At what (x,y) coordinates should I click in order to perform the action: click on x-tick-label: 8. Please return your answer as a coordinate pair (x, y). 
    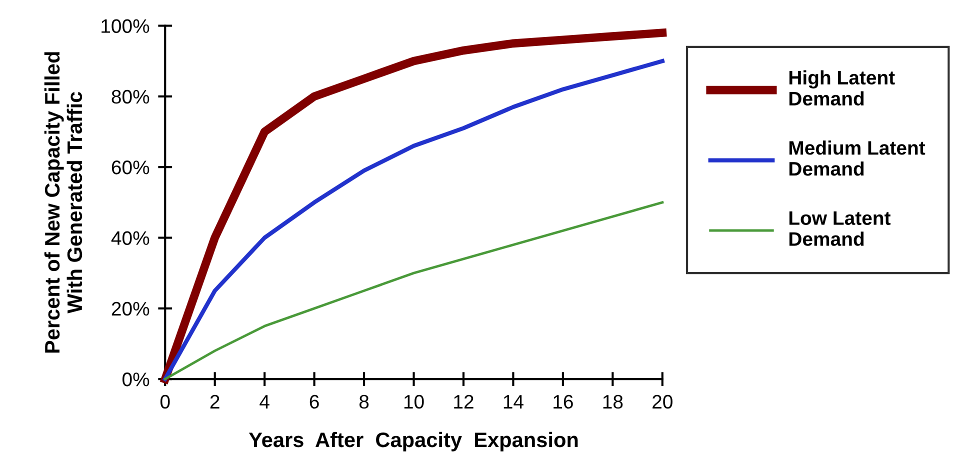
    Looking at the image, I should click on (364, 401).